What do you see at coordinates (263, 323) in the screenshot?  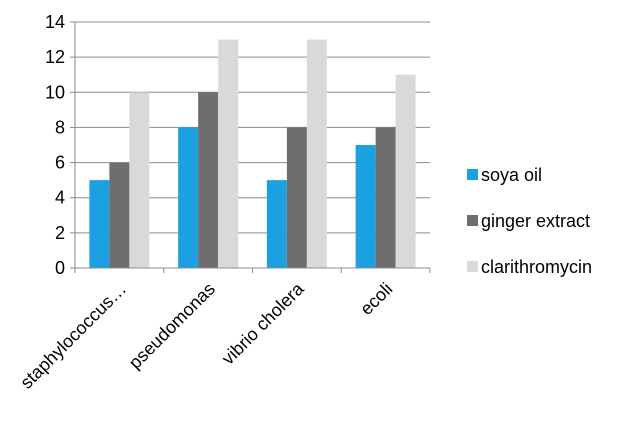 I see `x-category-label: vibrio cholera` at bounding box center [263, 323].